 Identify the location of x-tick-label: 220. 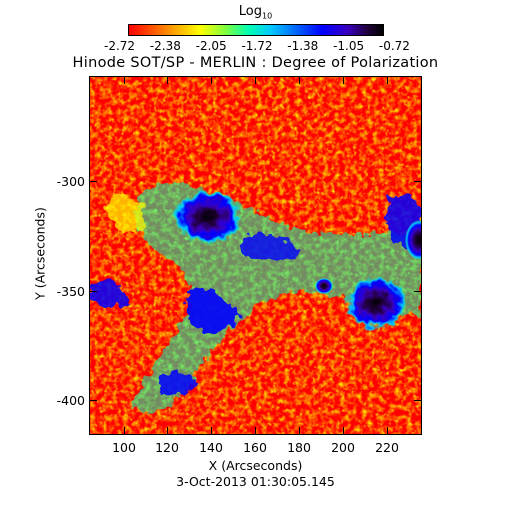
(387, 447).